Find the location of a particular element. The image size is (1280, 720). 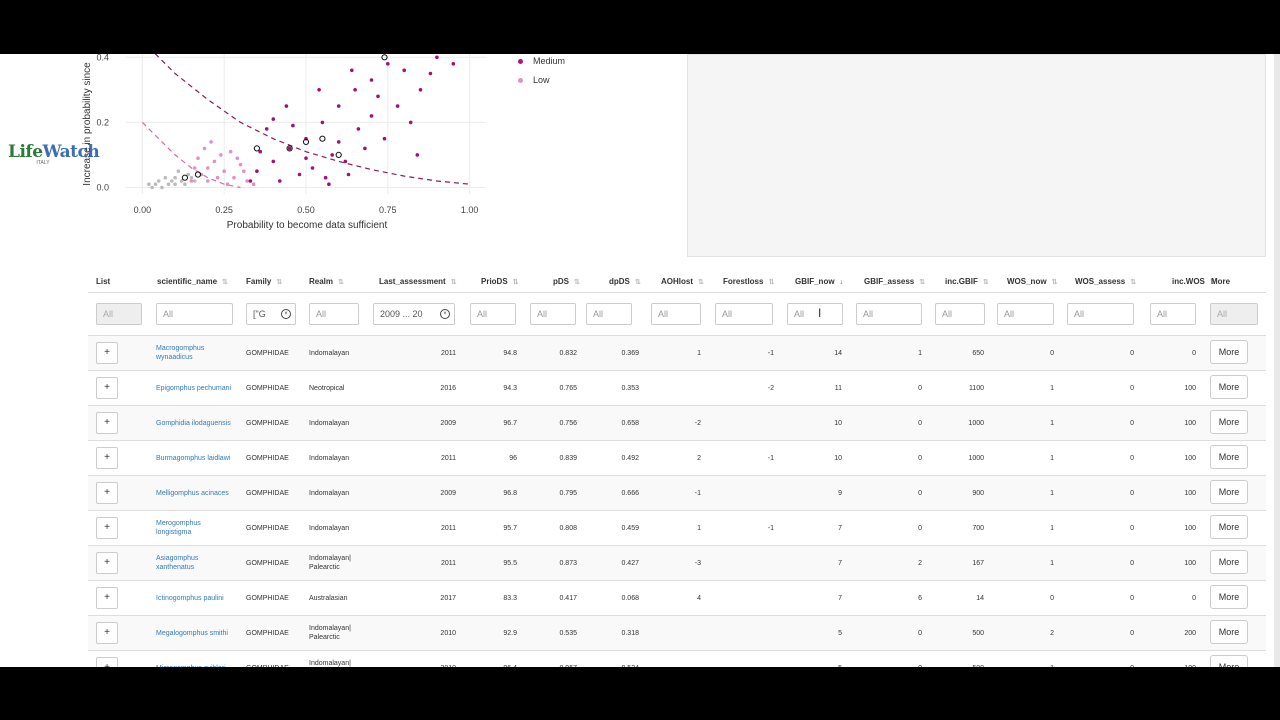

species-link: Gomphidia ilodaguensis is located at coordinates (193, 423).